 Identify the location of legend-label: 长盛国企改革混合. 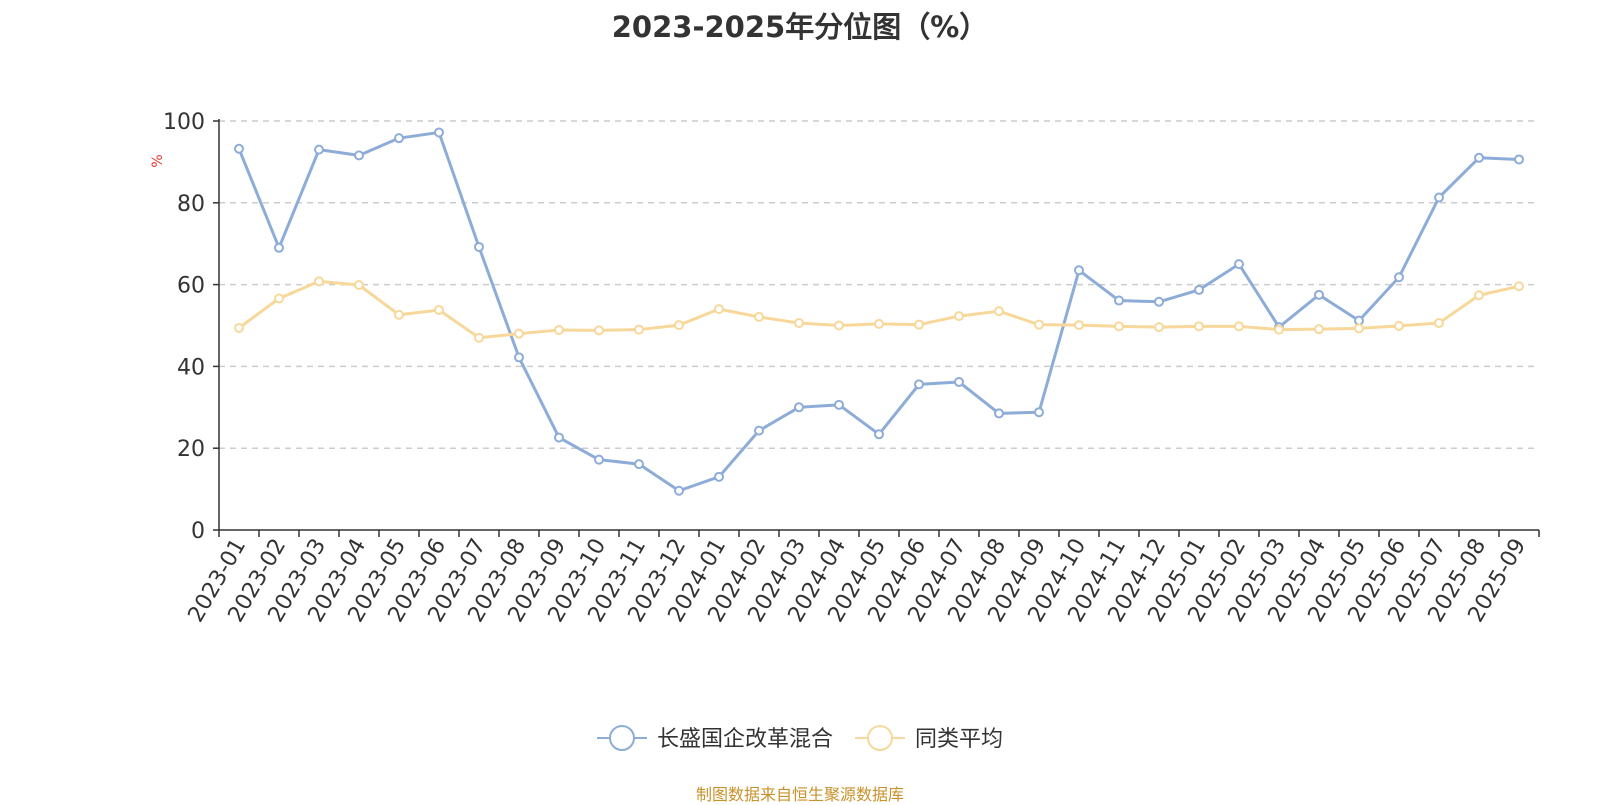
(745, 739).